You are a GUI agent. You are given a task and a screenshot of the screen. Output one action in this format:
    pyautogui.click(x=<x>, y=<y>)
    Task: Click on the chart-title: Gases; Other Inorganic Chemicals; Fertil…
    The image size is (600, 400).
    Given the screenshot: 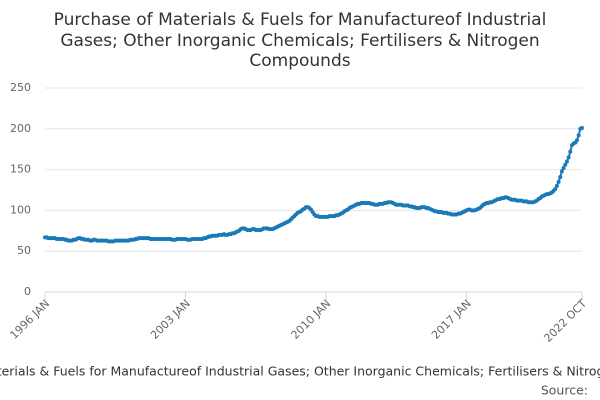 What is the action you would take?
    pyautogui.click(x=299, y=41)
    